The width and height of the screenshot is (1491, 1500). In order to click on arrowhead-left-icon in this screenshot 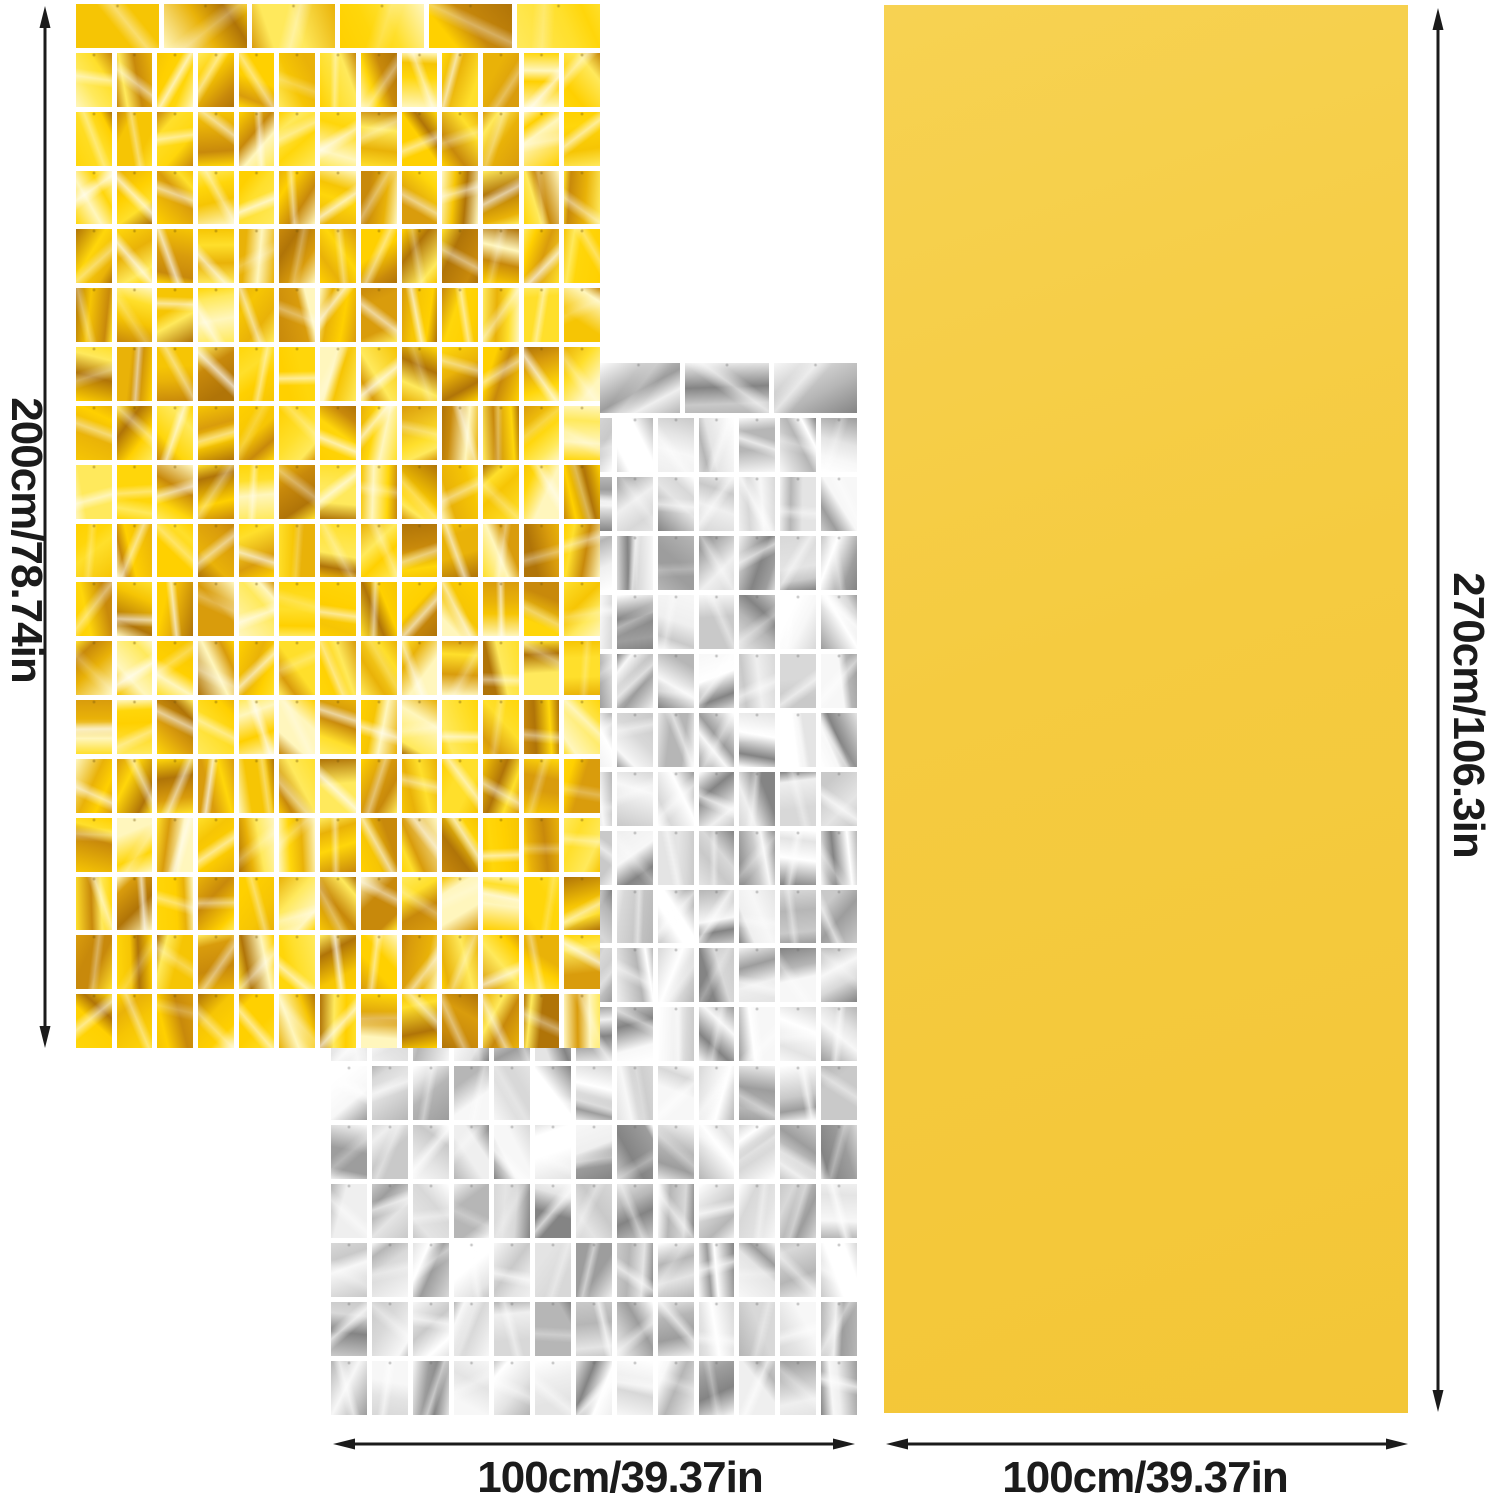, I will do `click(344, 1444)`.